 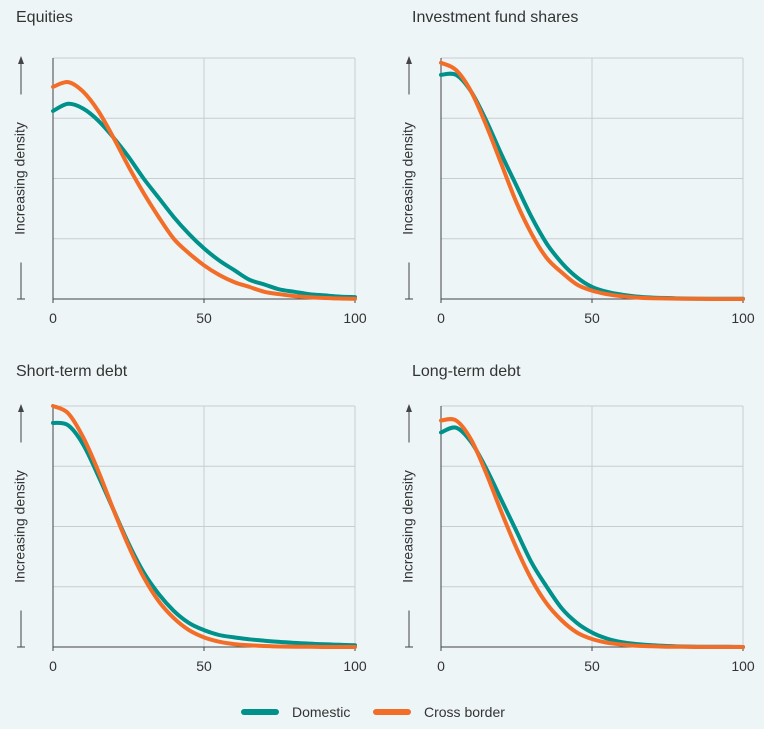 What do you see at coordinates (204, 200) in the screenshot?
I see `series-line-domestic` at bounding box center [204, 200].